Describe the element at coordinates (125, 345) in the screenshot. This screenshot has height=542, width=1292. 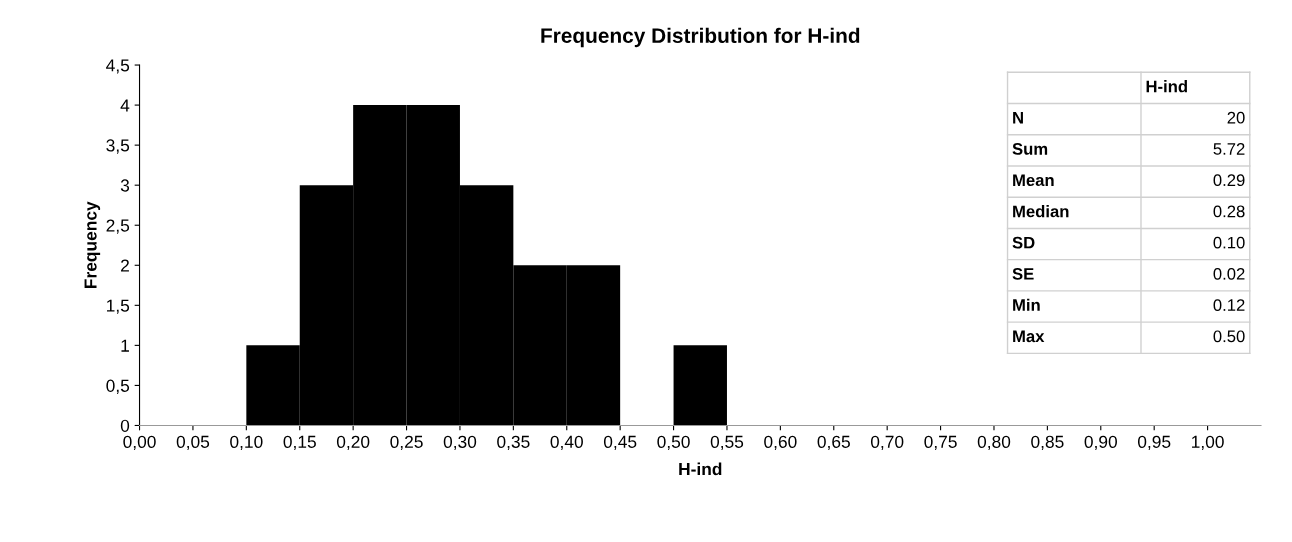
I see `y-tick-label: 1` at that location.